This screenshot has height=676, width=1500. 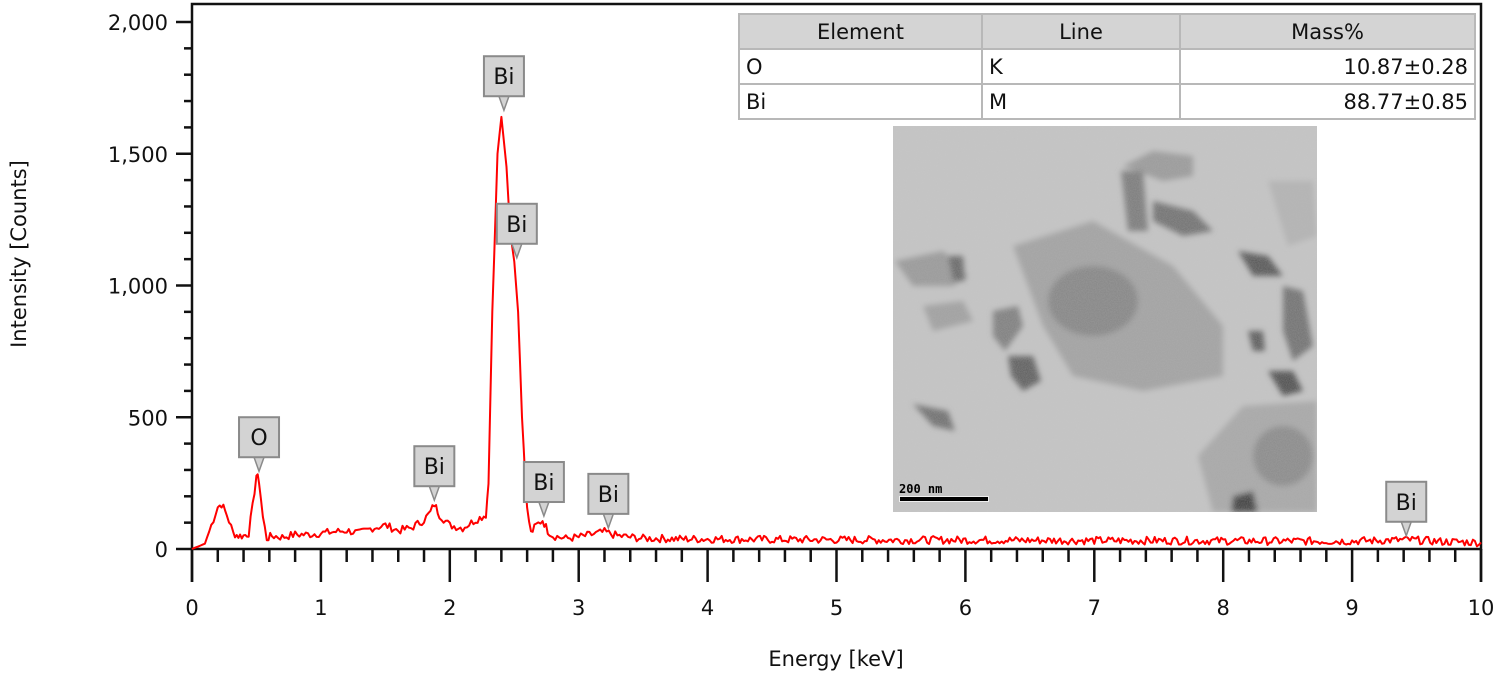 What do you see at coordinates (1081, 31) in the screenshot?
I see `header-line: Line` at bounding box center [1081, 31].